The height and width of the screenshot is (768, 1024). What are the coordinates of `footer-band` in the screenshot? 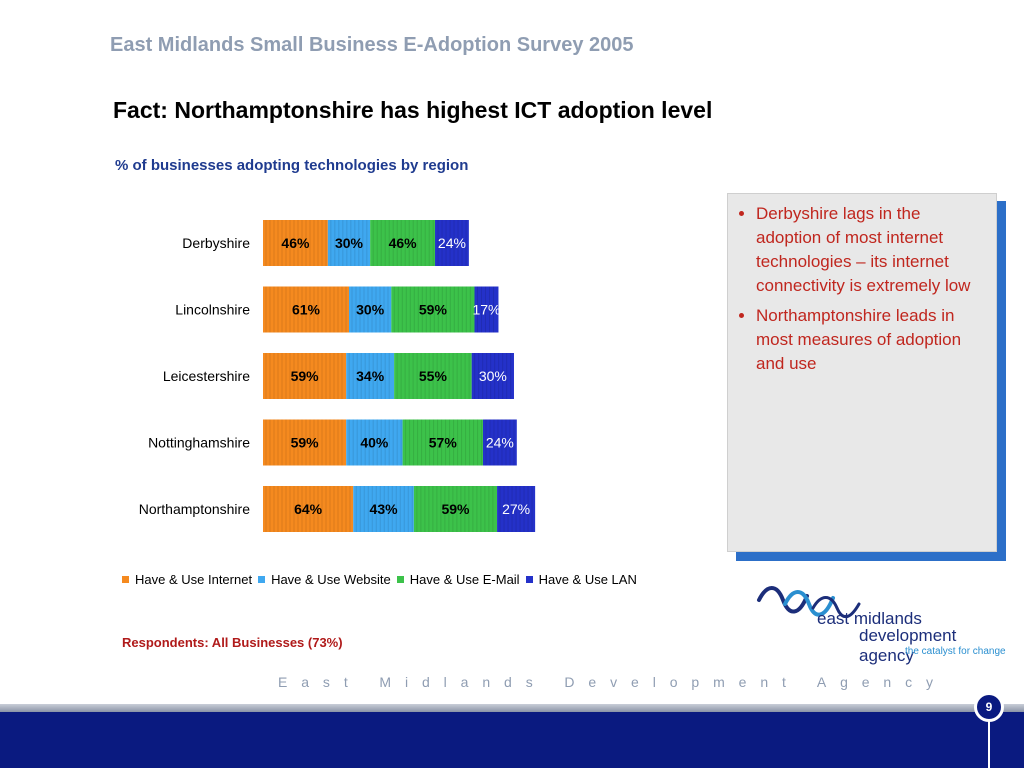 It's located at (512, 740).